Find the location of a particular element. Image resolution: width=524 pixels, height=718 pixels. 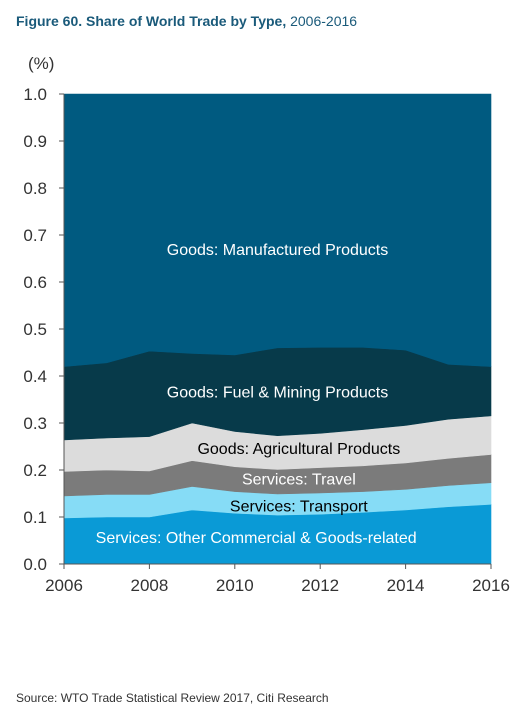

x-tick-label: 2014 is located at coordinates (406, 585).